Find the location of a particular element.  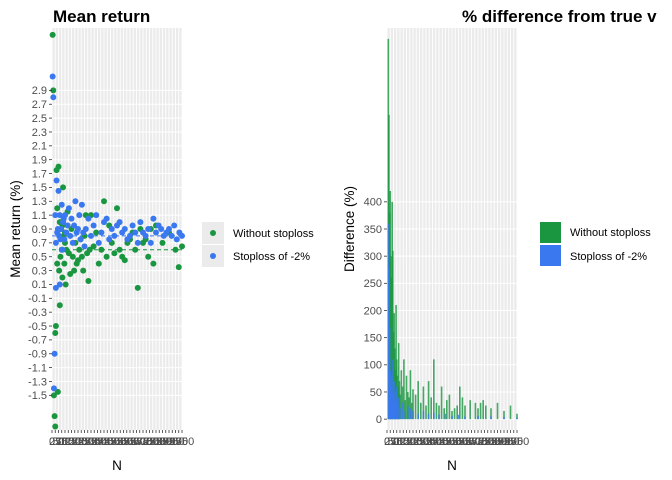

y-tick-label: 100 is located at coordinates (373, 366).